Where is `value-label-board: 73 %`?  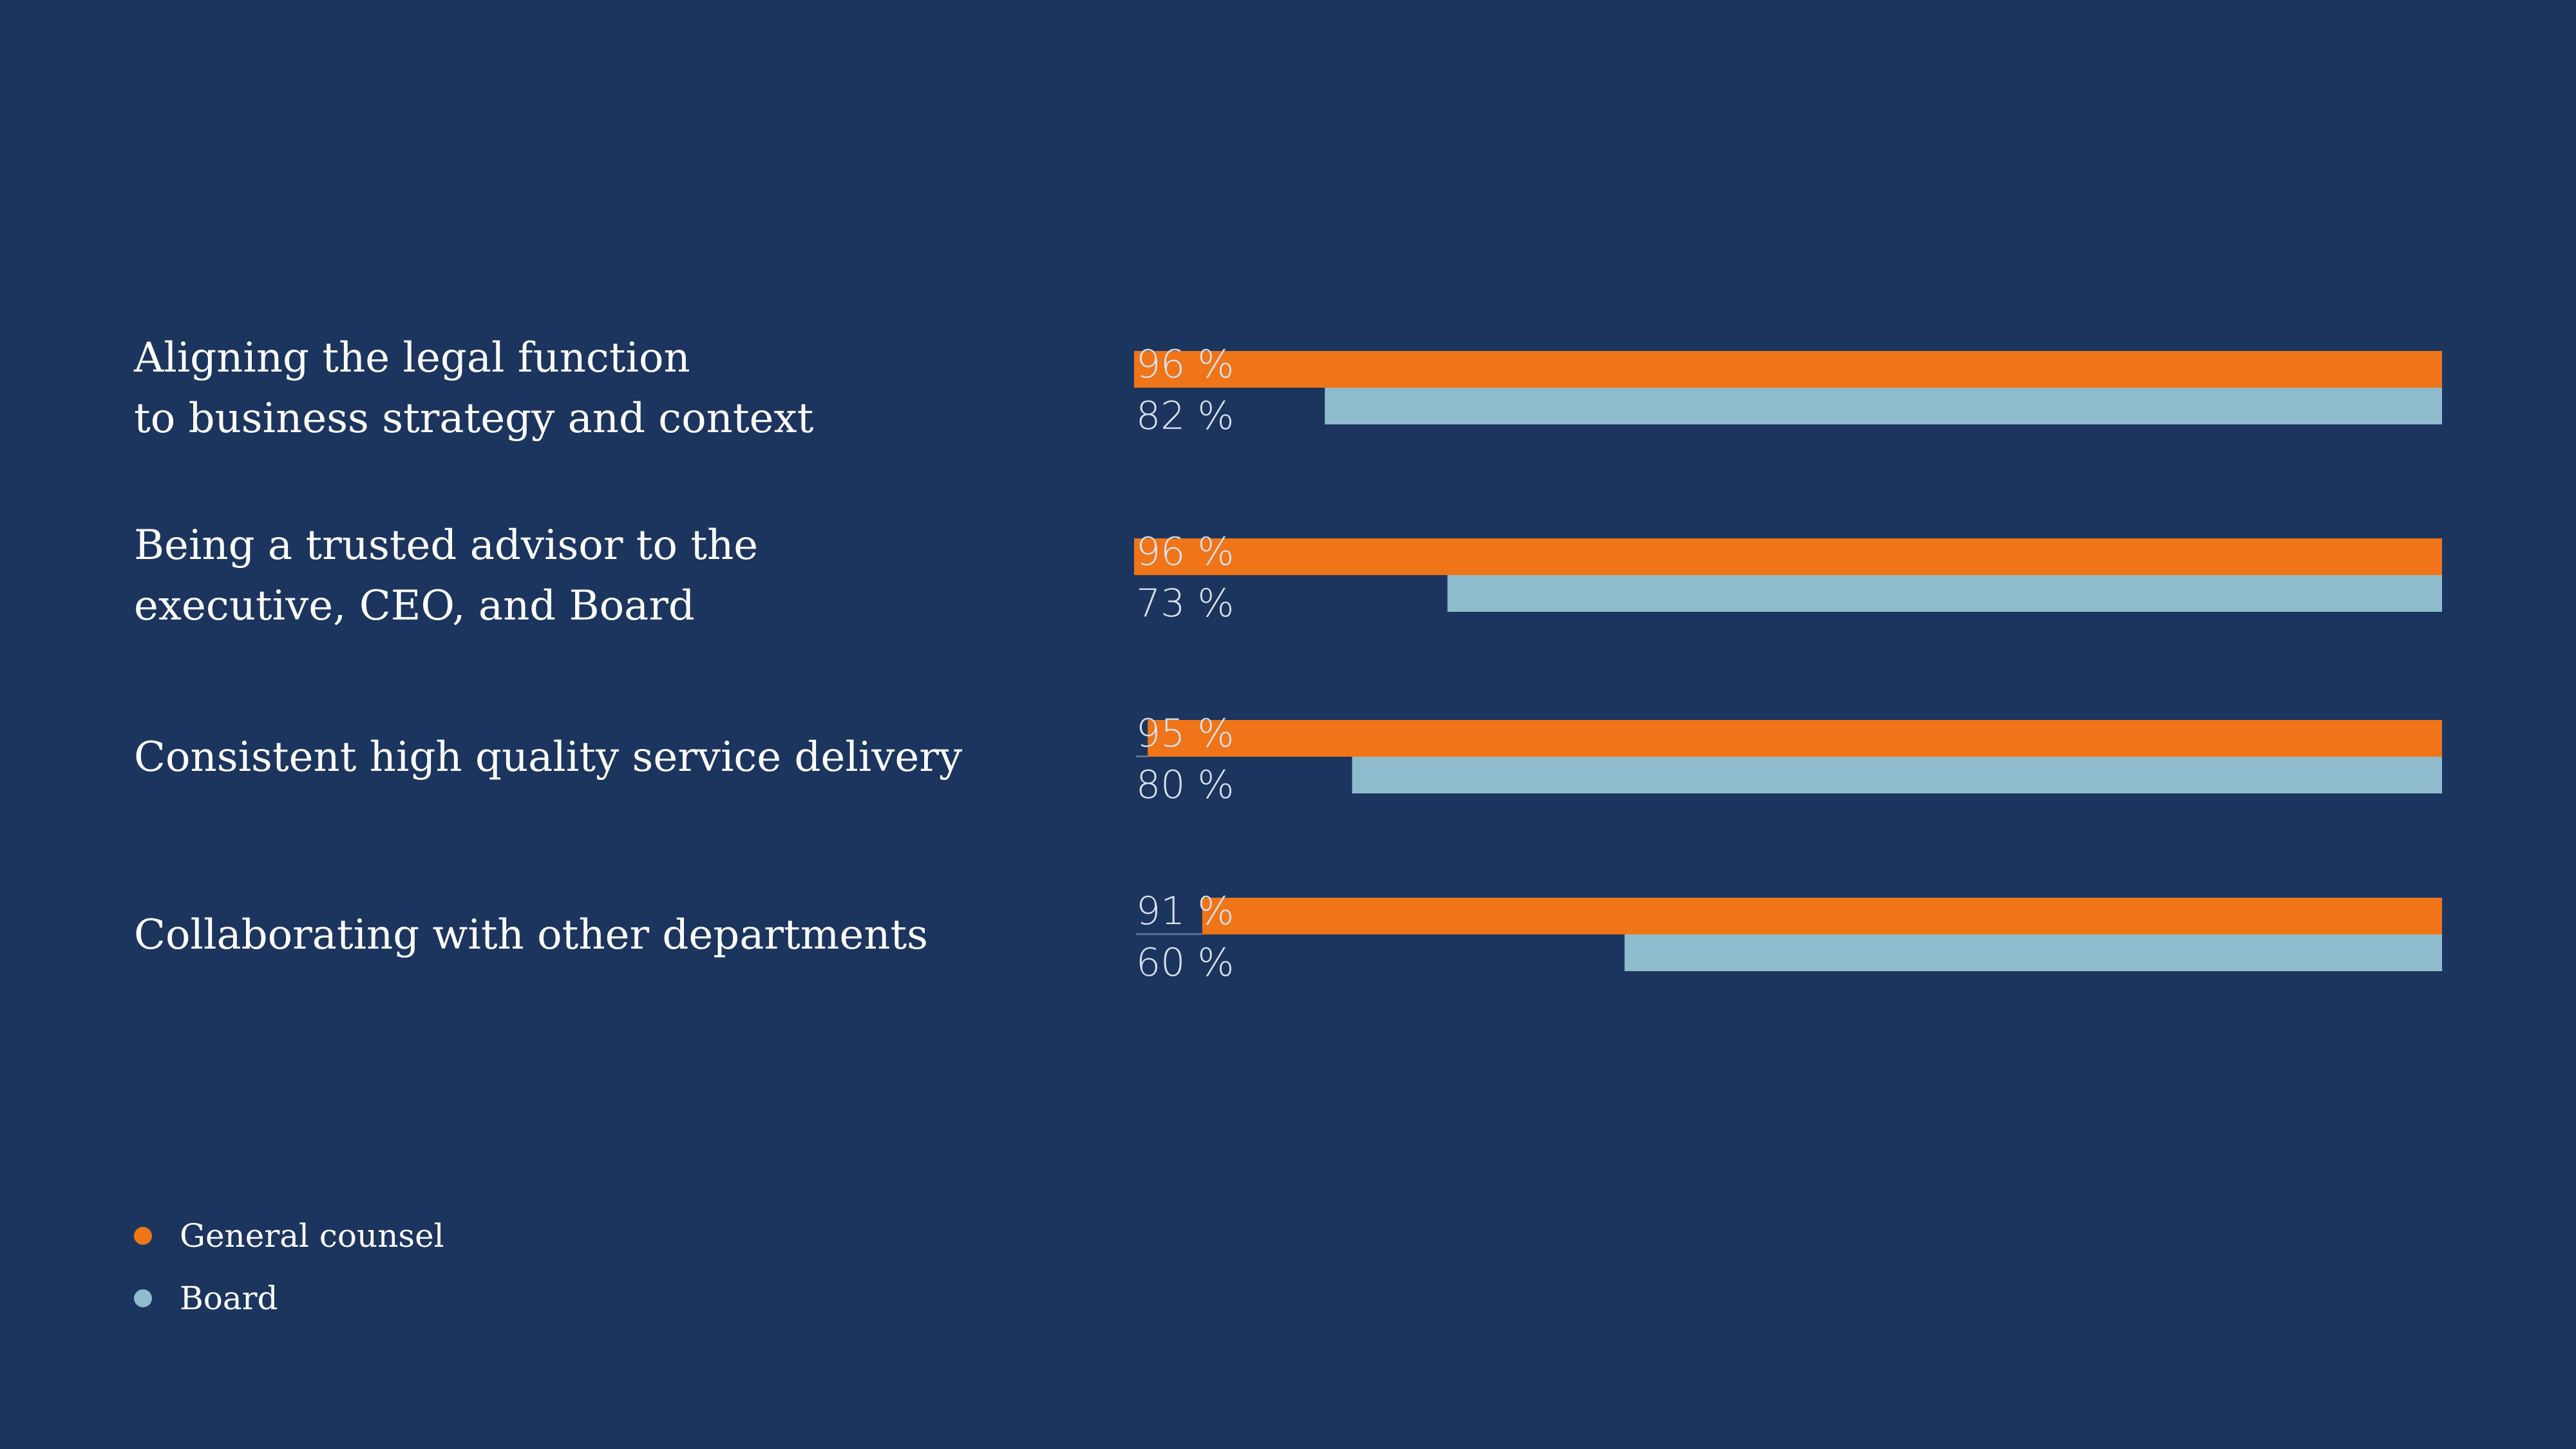
value-label-board: 73 % is located at coordinates (1185, 603).